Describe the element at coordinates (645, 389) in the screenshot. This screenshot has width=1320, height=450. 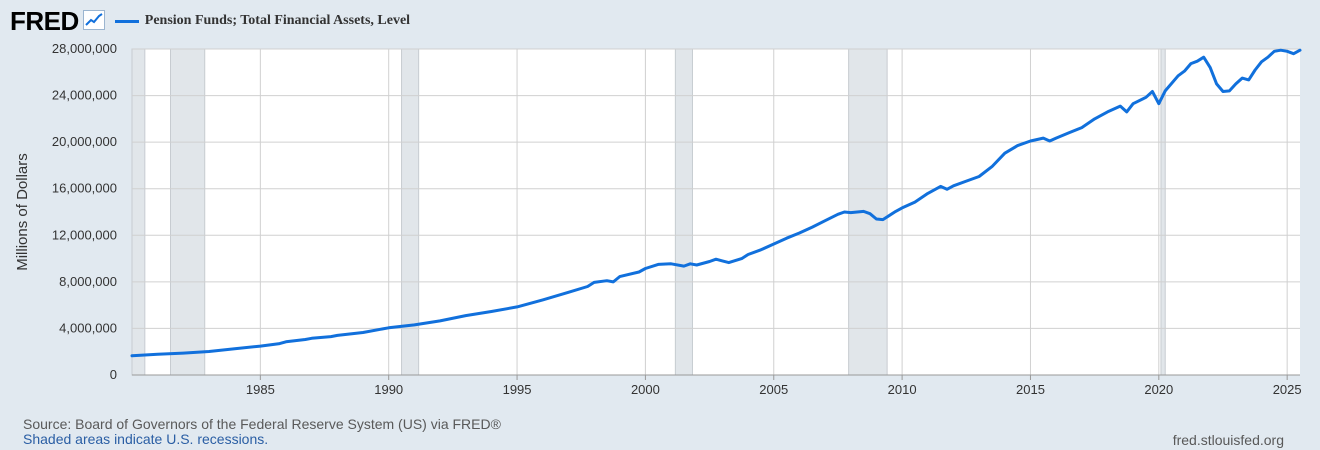
I see `x-tick-label: 2000` at that location.